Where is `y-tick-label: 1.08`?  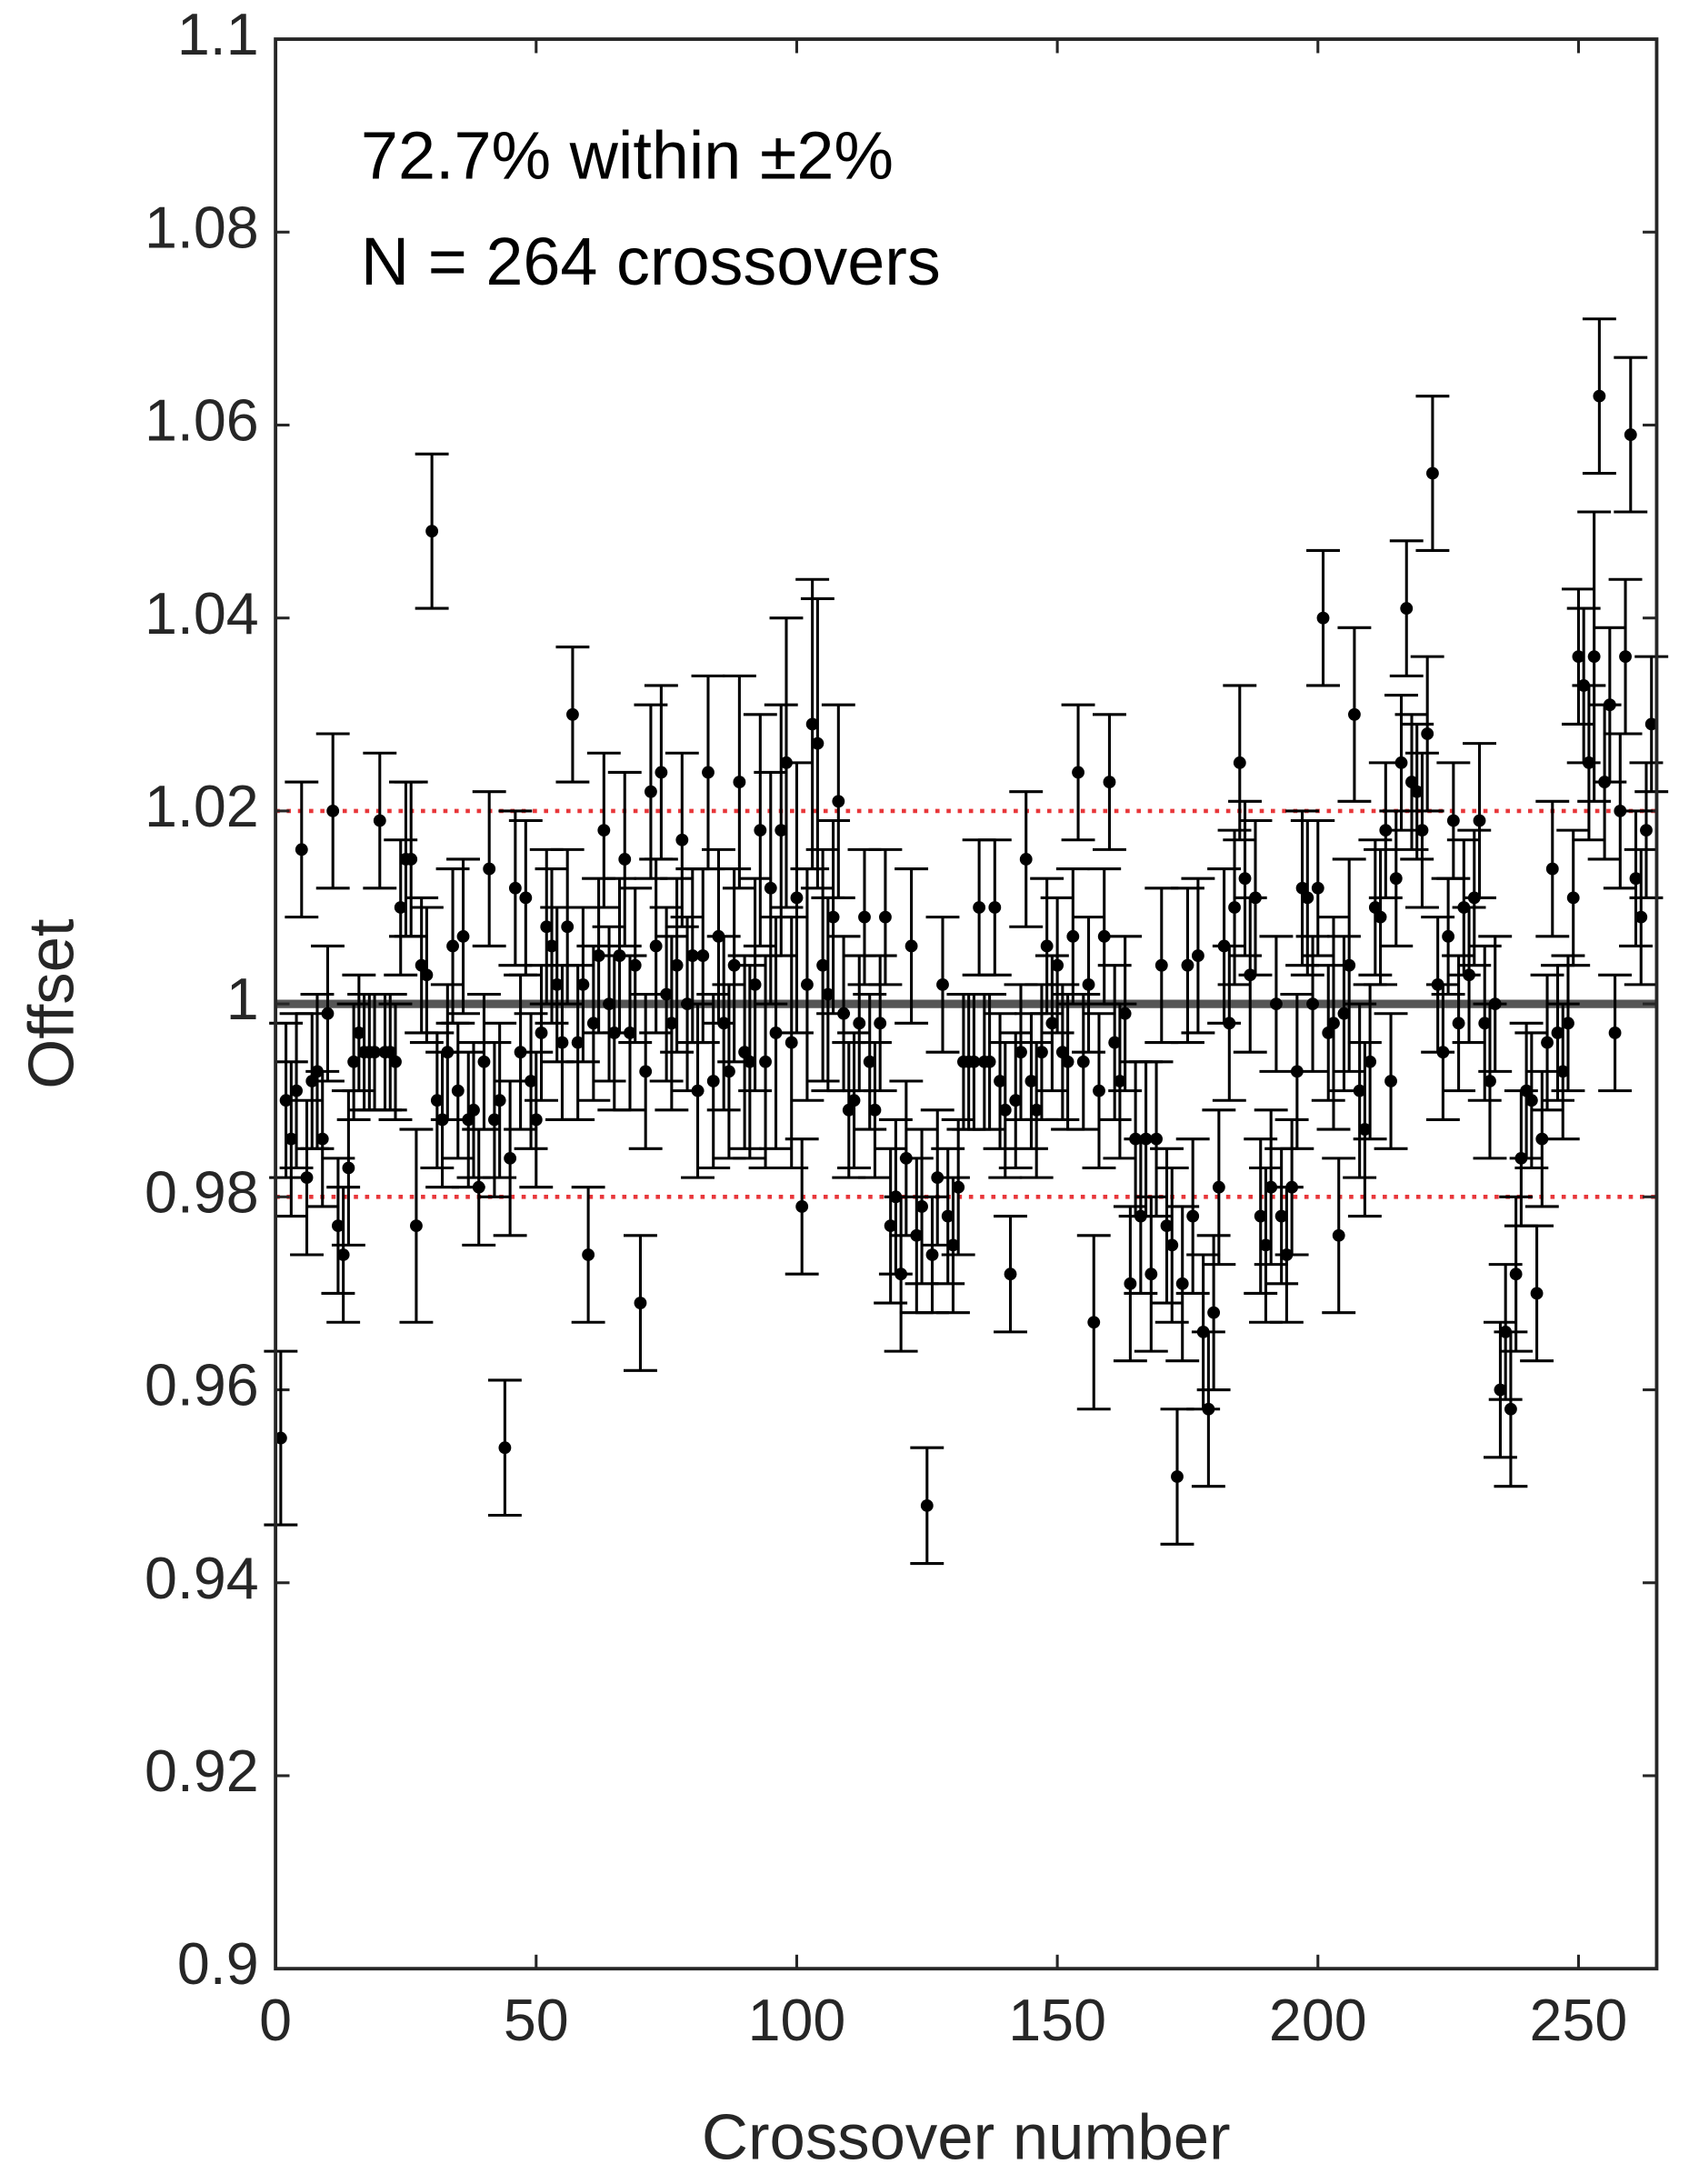
y-tick-label: 1.08 is located at coordinates (202, 227).